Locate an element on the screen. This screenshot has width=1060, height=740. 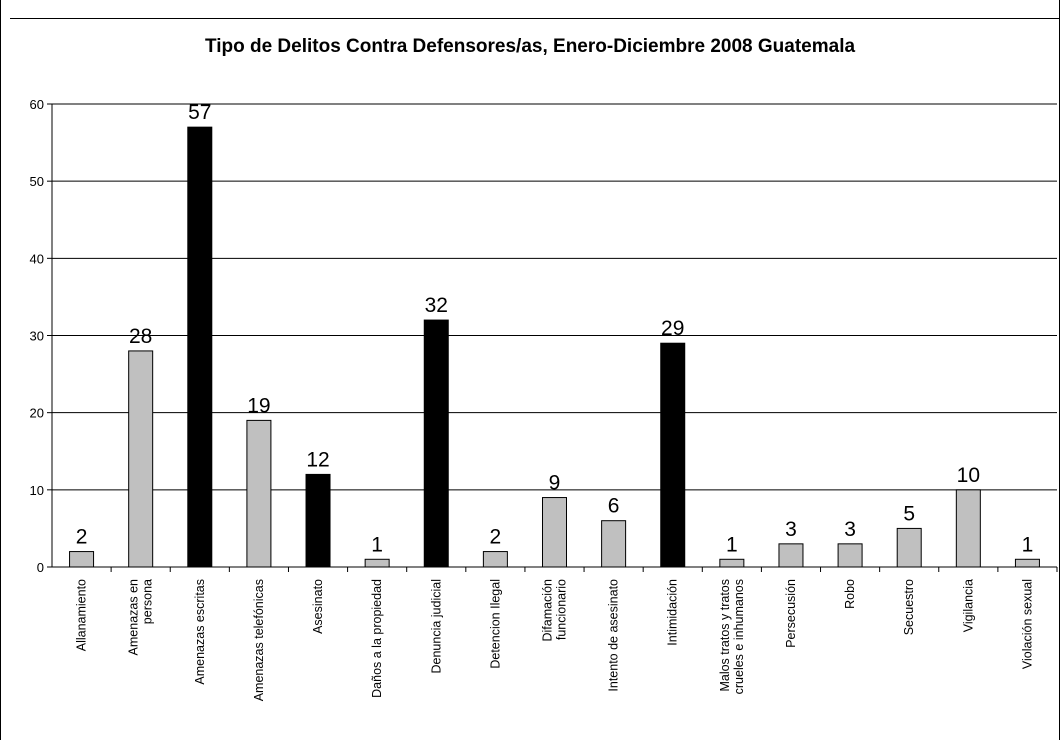
x-tick-label: Difamación funcionario is located at coordinates (555, 610).